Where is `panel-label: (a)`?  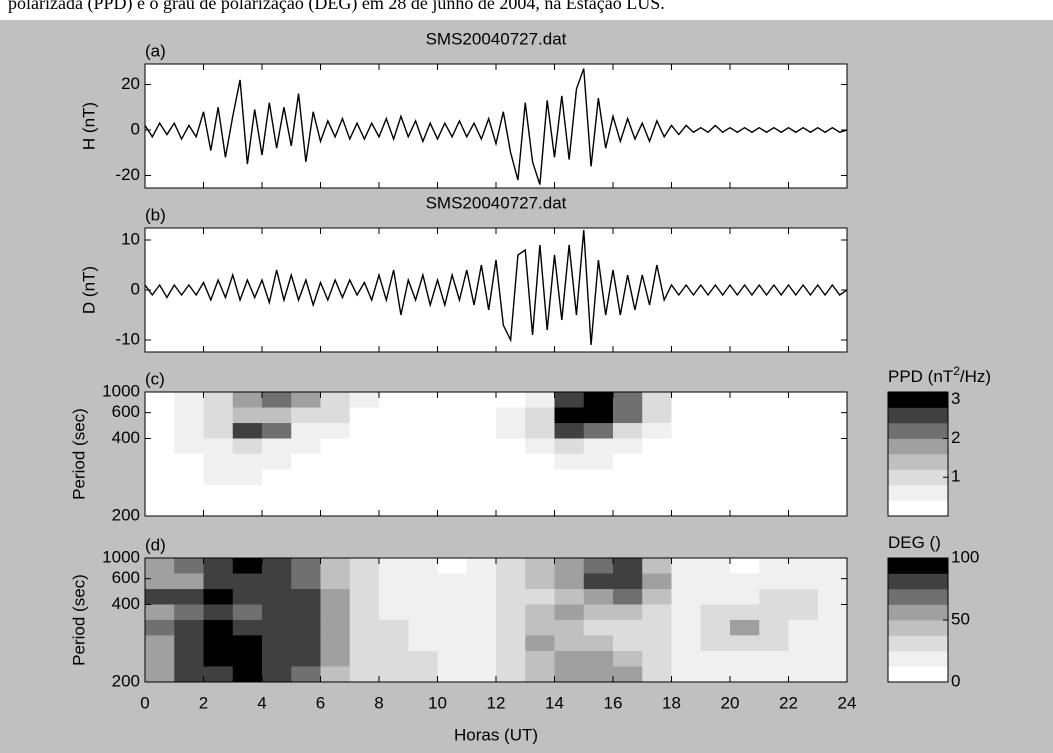 panel-label: (a) is located at coordinates (155, 50).